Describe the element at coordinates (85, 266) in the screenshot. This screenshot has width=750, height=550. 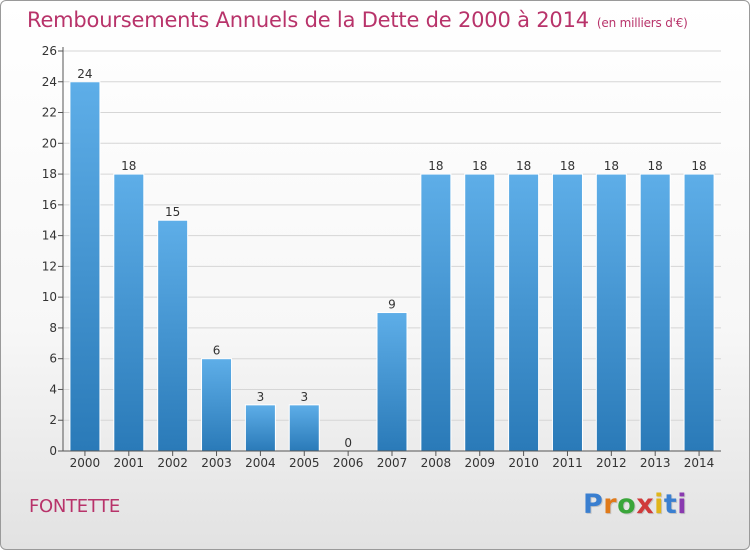
I see `bar-2000` at that location.